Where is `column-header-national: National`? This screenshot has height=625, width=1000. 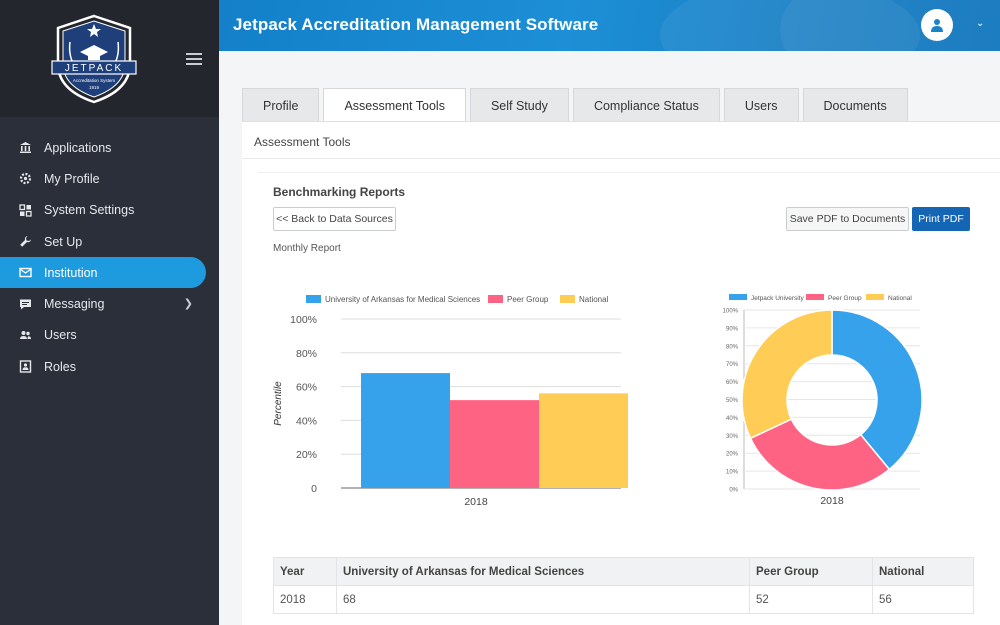
column-header-national: National is located at coordinates (923, 571).